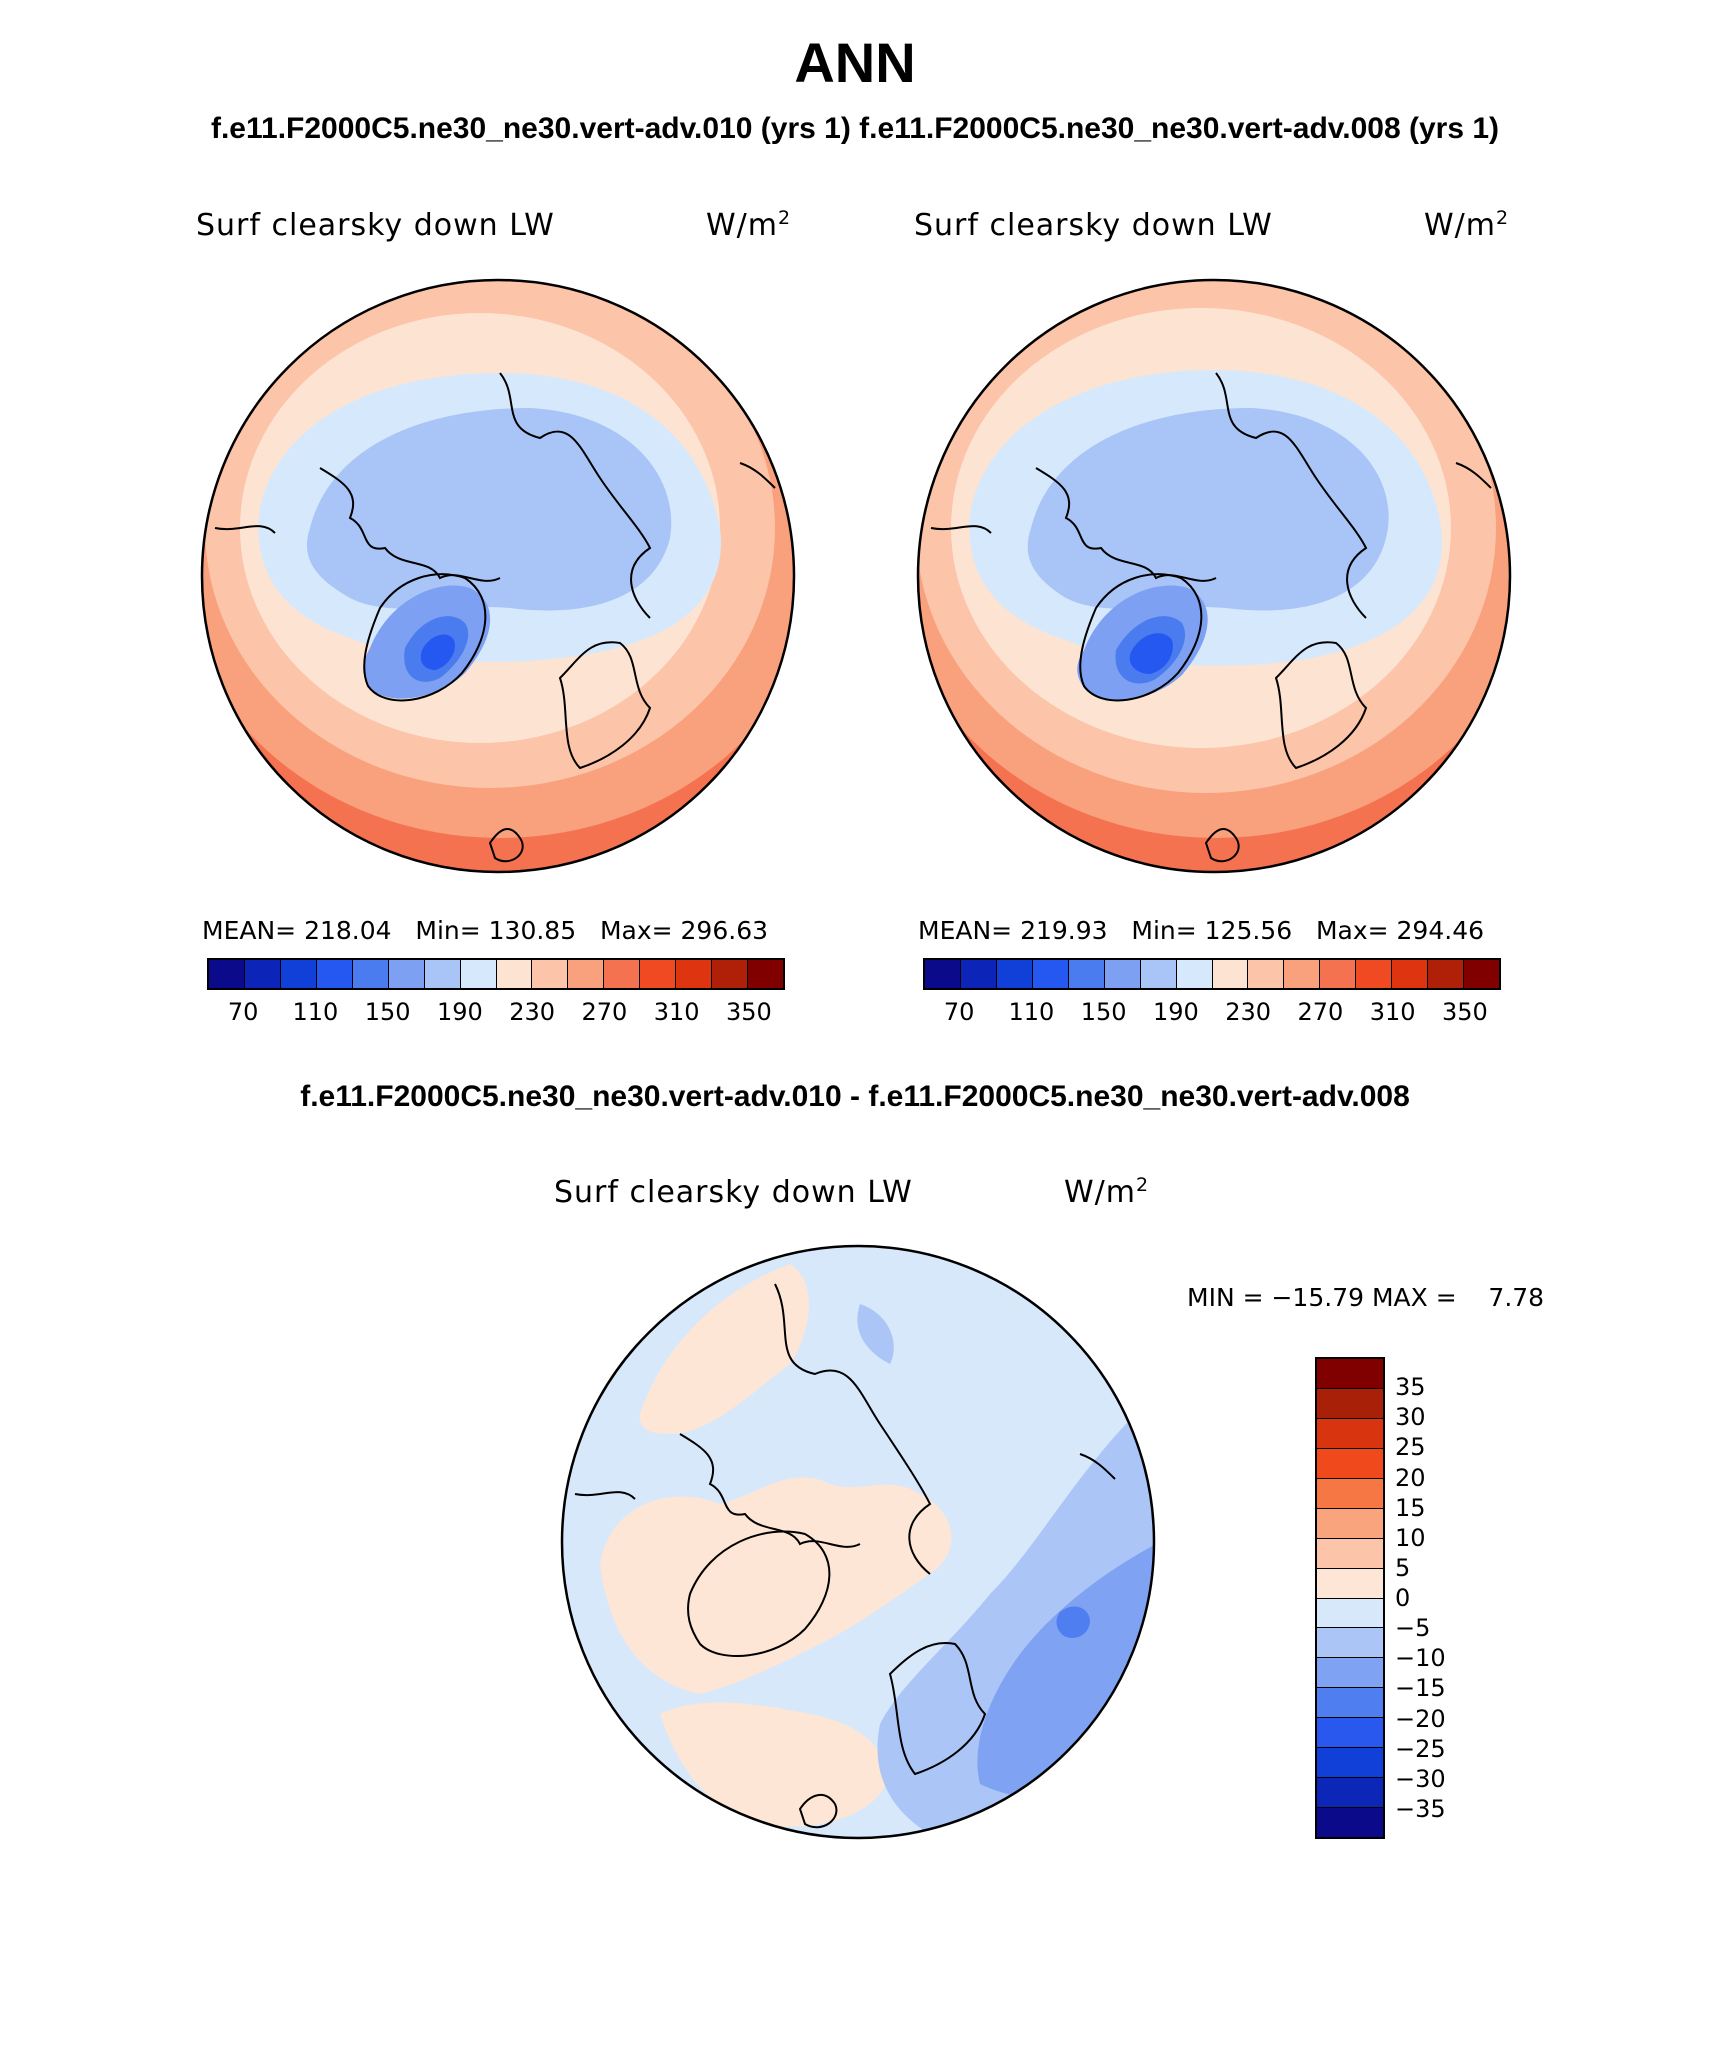  Describe the element at coordinates (1212, 1013) in the screenshot. I see `panel2-colorbar-labels: 70 110 150 190 230 270 310 350` at that location.